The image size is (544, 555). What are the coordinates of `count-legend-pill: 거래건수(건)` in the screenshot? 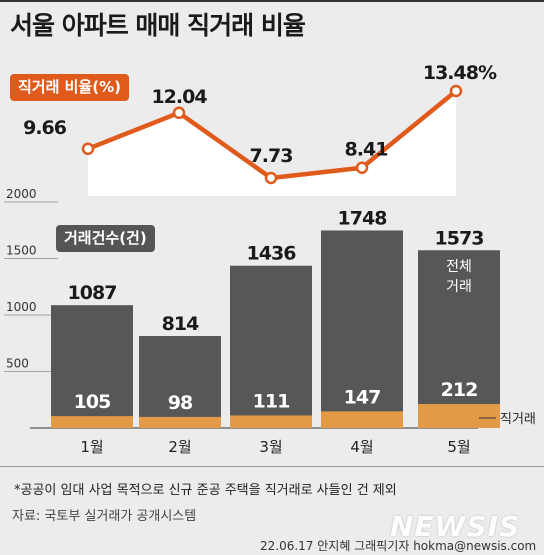 It's located at (105, 238).